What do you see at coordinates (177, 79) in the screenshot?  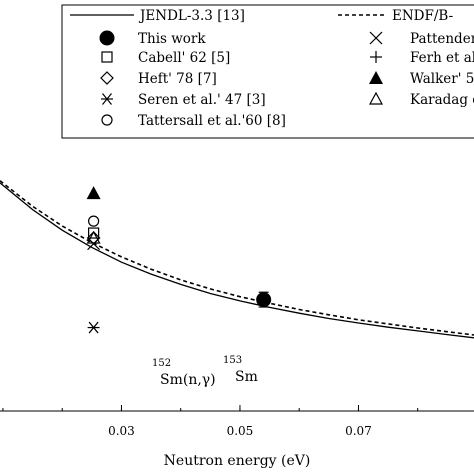 I see `legend-label: Heft' 78 [7]` at bounding box center [177, 79].